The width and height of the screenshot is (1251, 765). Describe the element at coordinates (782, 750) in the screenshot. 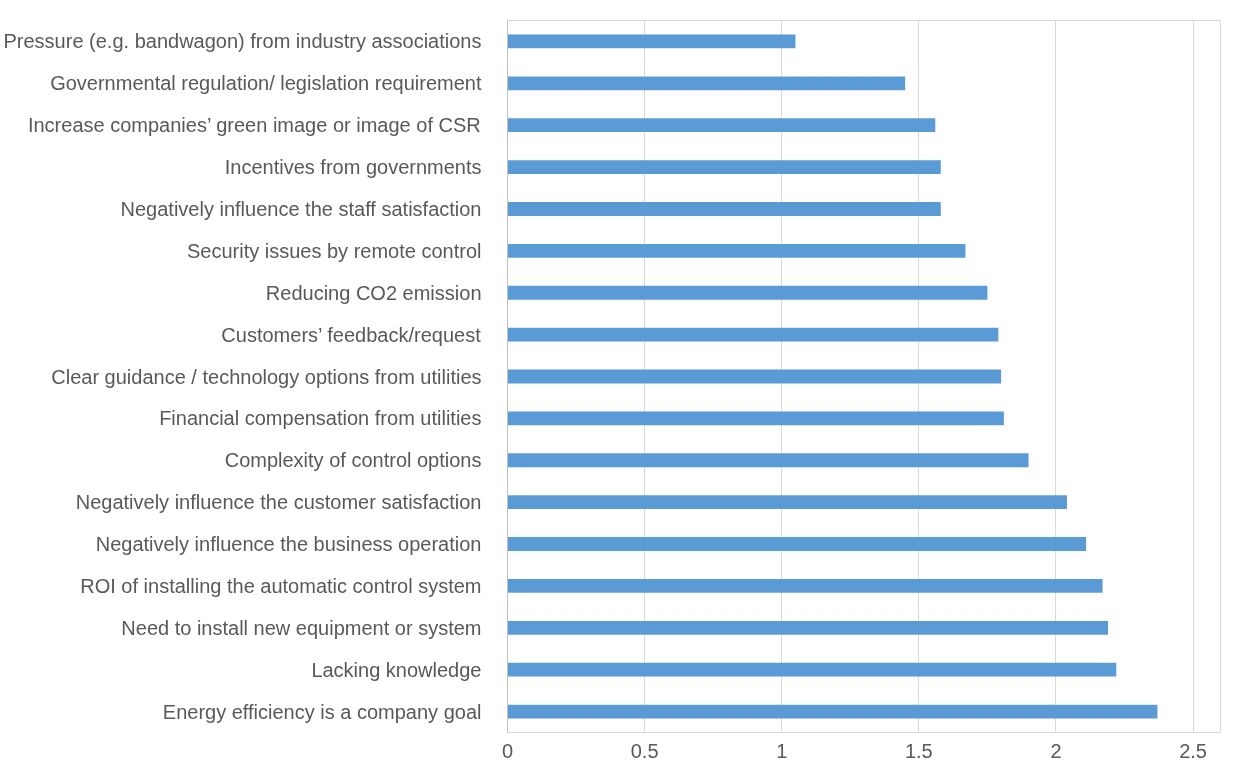

I see `x-tick-label: 1` at that location.